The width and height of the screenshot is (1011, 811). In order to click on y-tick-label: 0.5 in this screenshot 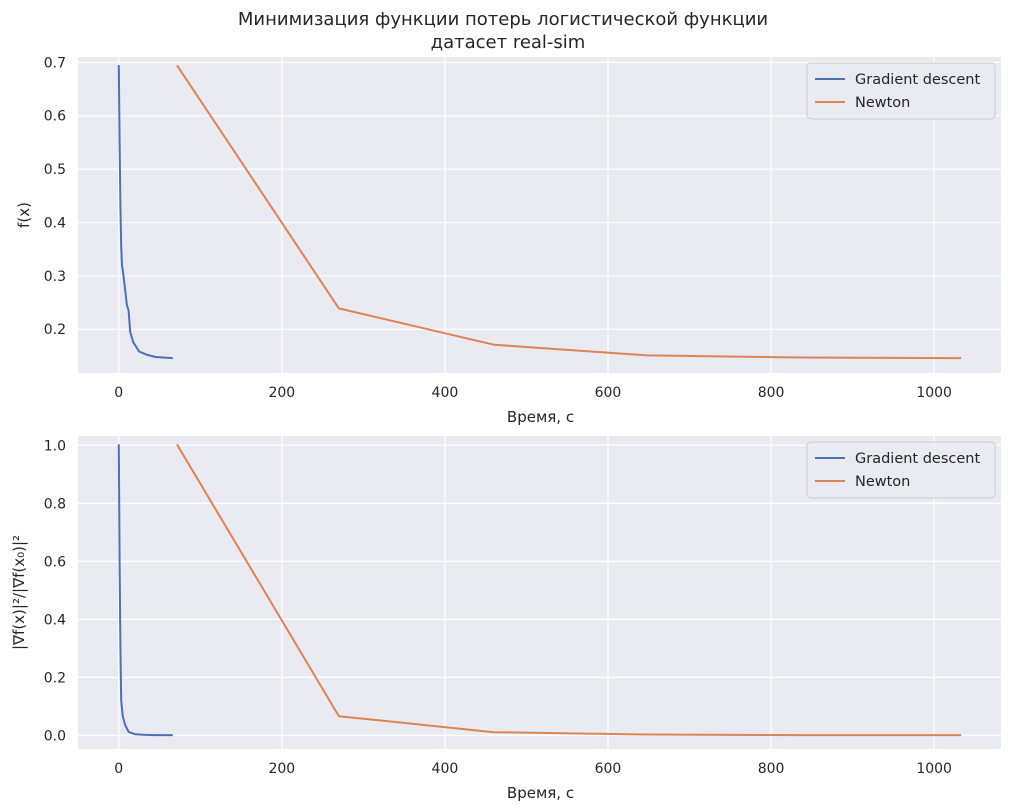, I will do `click(55, 170)`.